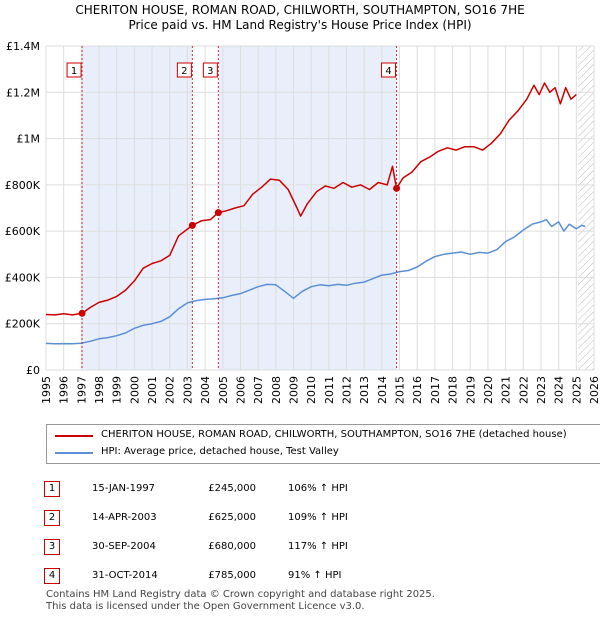 This screenshot has height=620, width=600. What do you see at coordinates (318, 546) in the screenshot?
I see `sale-hpi: 117% ↑ HPI` at bounding box center [318, 546].